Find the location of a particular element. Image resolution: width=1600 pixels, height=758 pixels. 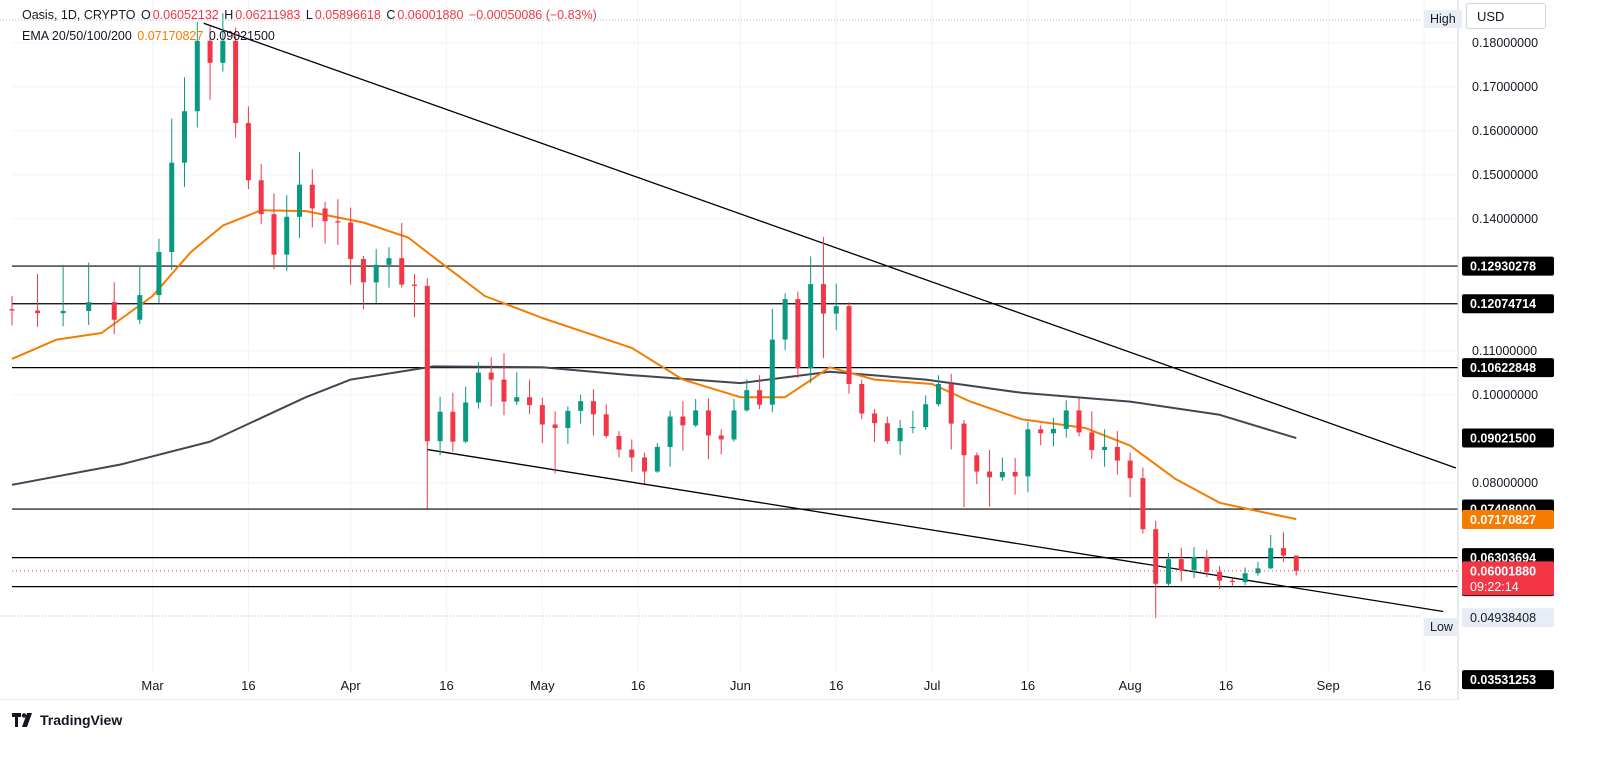

ema-gray-price-label-bg is located at coordinates (1508, 438).